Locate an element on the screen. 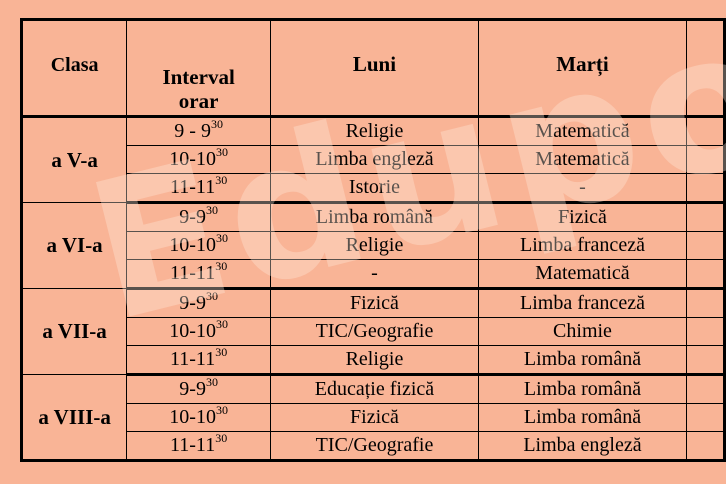 Image resolution: width=726 pixels, height=484 pixels. header-interval-line2: orar is located at coordinates (198, 101).